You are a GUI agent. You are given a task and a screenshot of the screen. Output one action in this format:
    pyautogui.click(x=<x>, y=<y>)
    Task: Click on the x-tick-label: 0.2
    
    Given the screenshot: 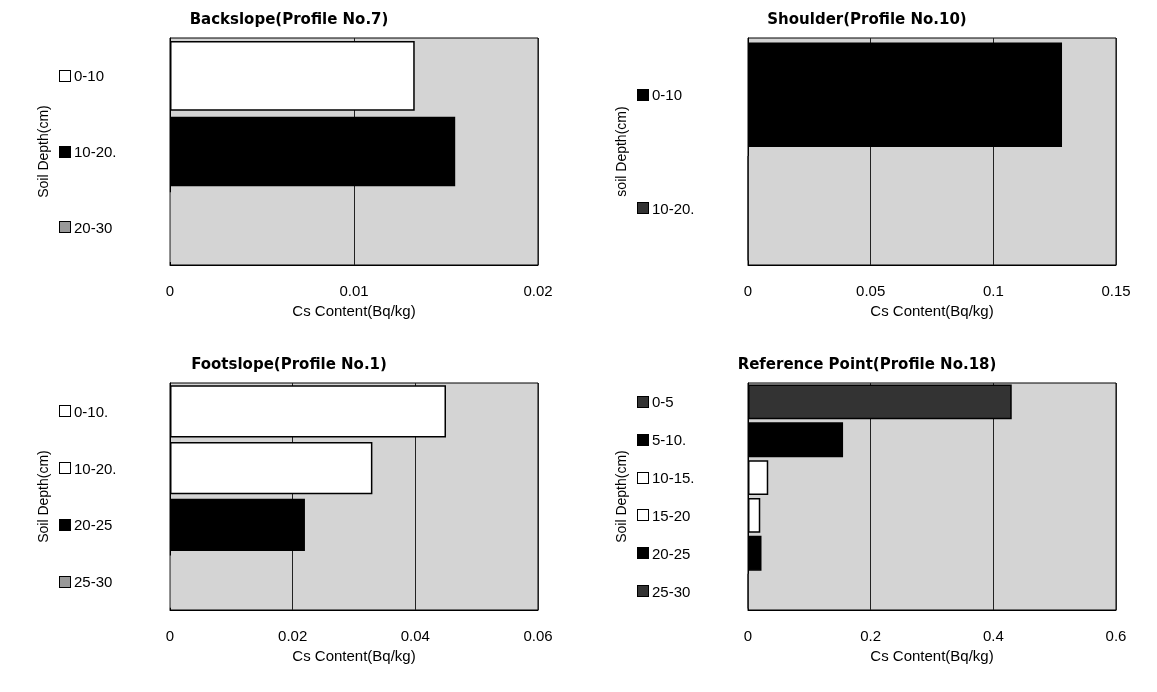 What is the action you would take?
    pyautogui.click(x=871, y=635)
    